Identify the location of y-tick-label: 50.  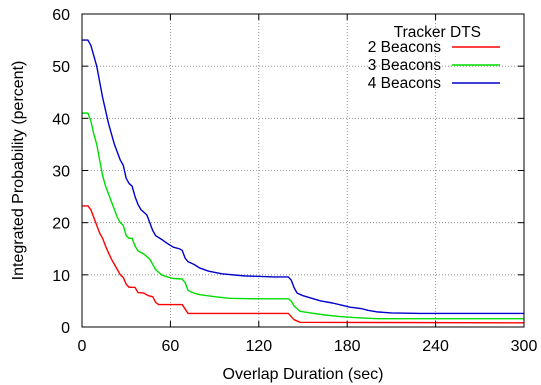
(61, 67).